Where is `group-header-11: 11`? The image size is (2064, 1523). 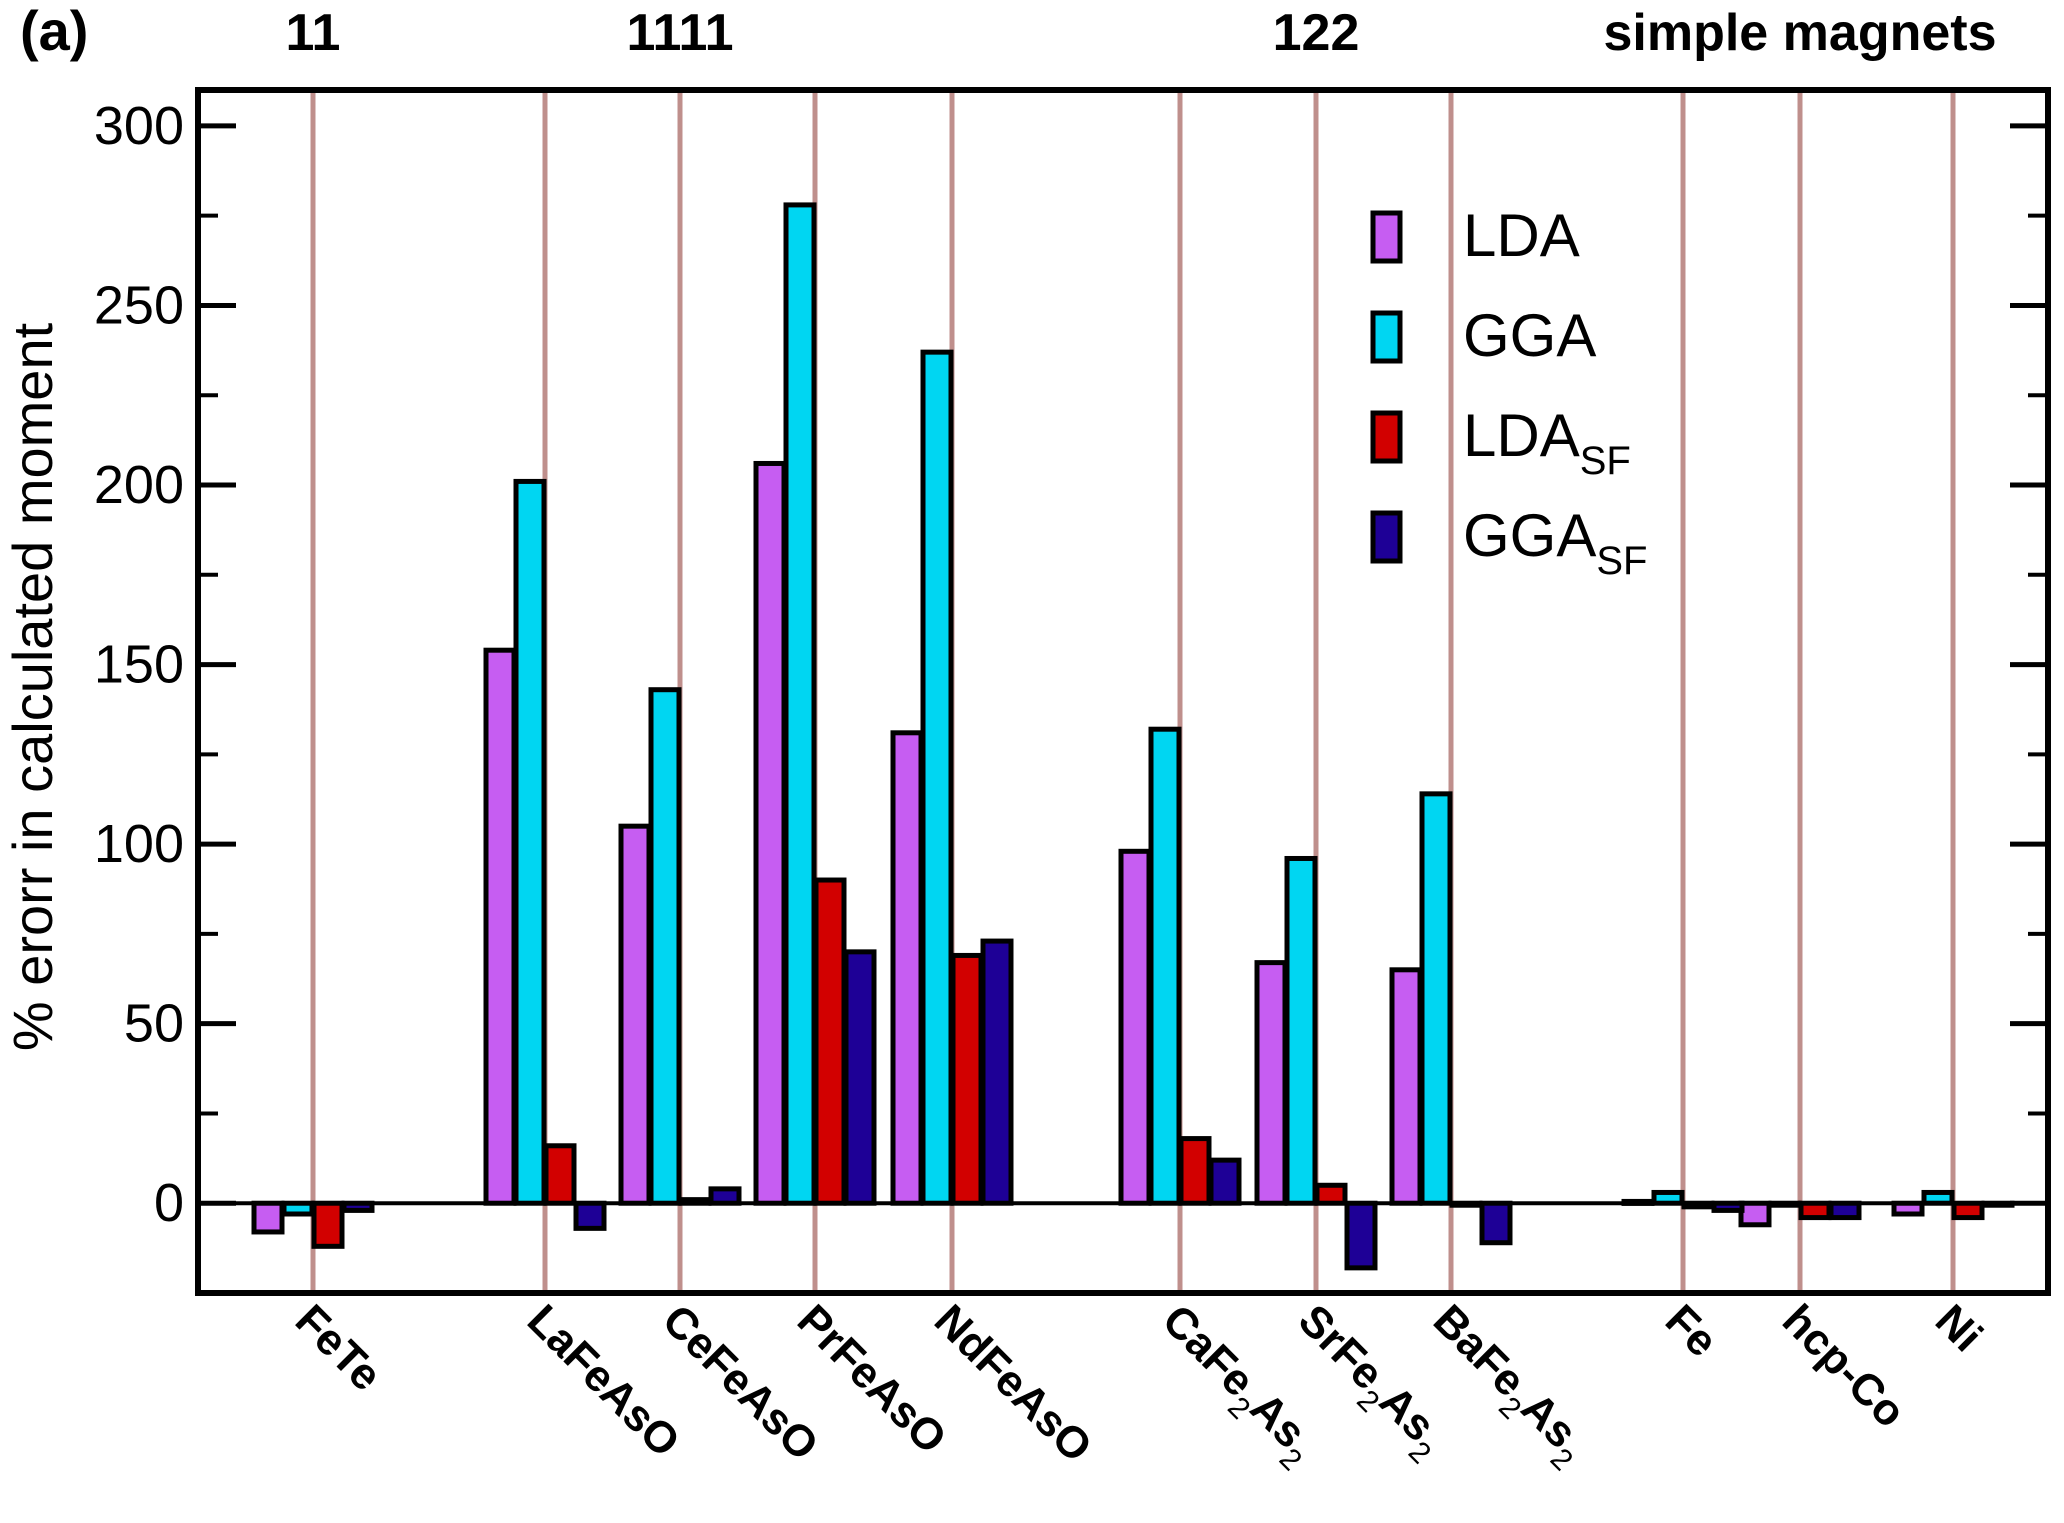
group-header-11: 11 is located at coordinates (313, 33).